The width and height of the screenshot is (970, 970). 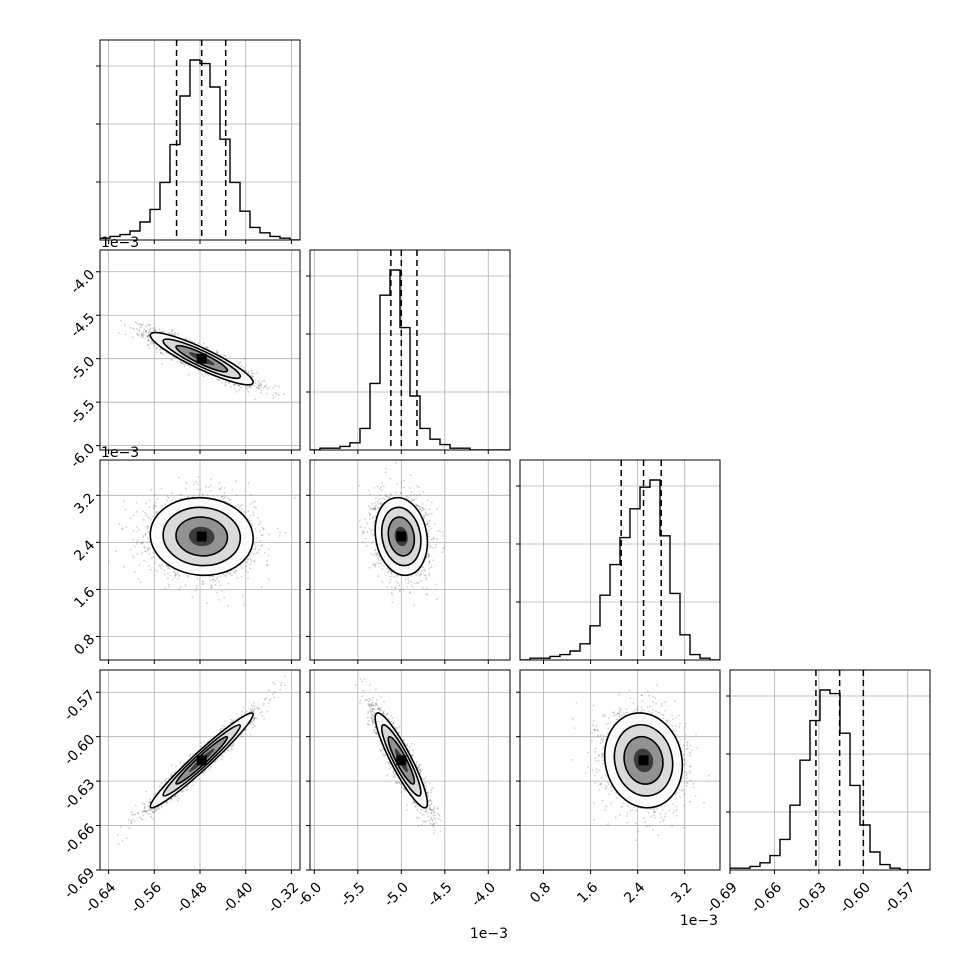 What do you see at coordinates (79, 838) in the screenshot?
I see `y-tick-label: -0.66` at bounding box center [79, 838].